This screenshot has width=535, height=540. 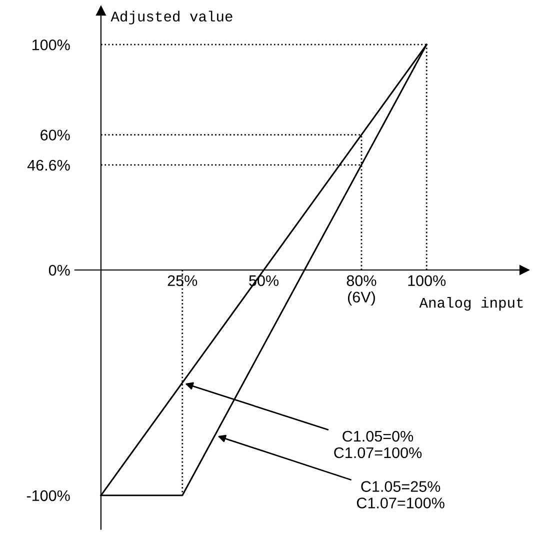 I want to click on x-tick-label: 80% (6V), so click(x=361, y=290).